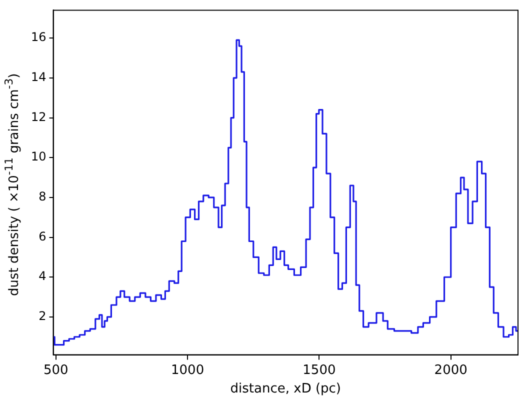 The width and height of the screenshot is (520, 397). I want to click on y-tick-label: 6, so click(42, 236).